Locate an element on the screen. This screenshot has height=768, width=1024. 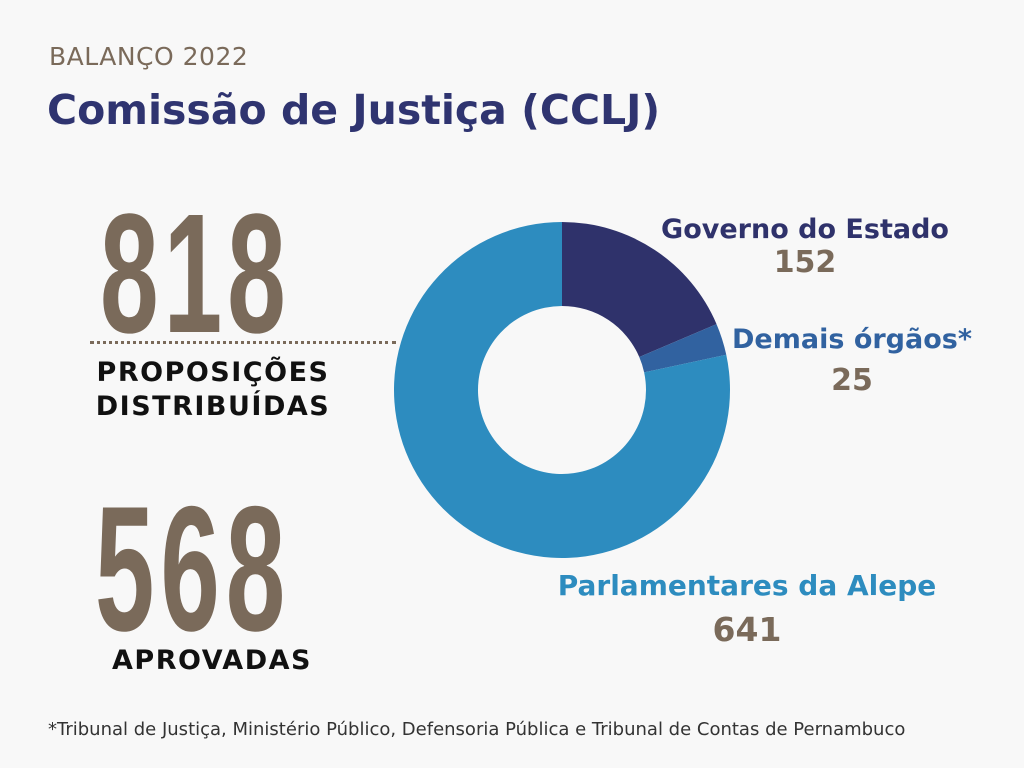
slice-value-parlamentares: 641 is located at coordinates (747, 629).